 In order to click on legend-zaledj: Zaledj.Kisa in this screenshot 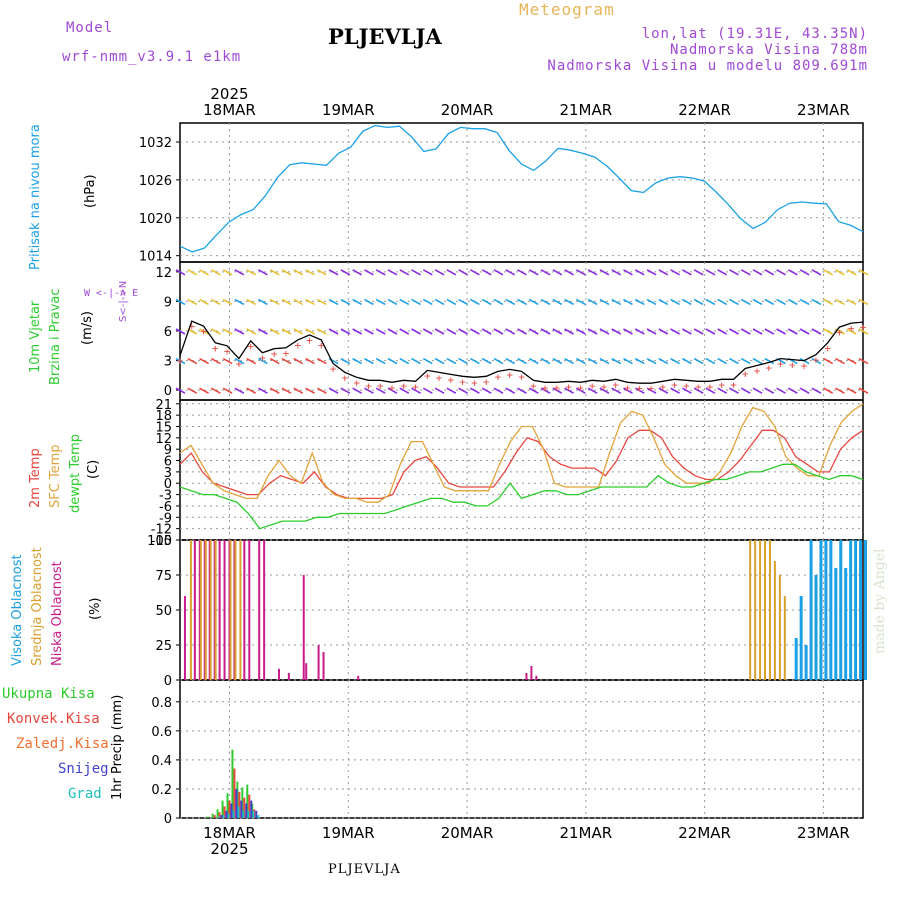, I will do `click(62, 744)`.